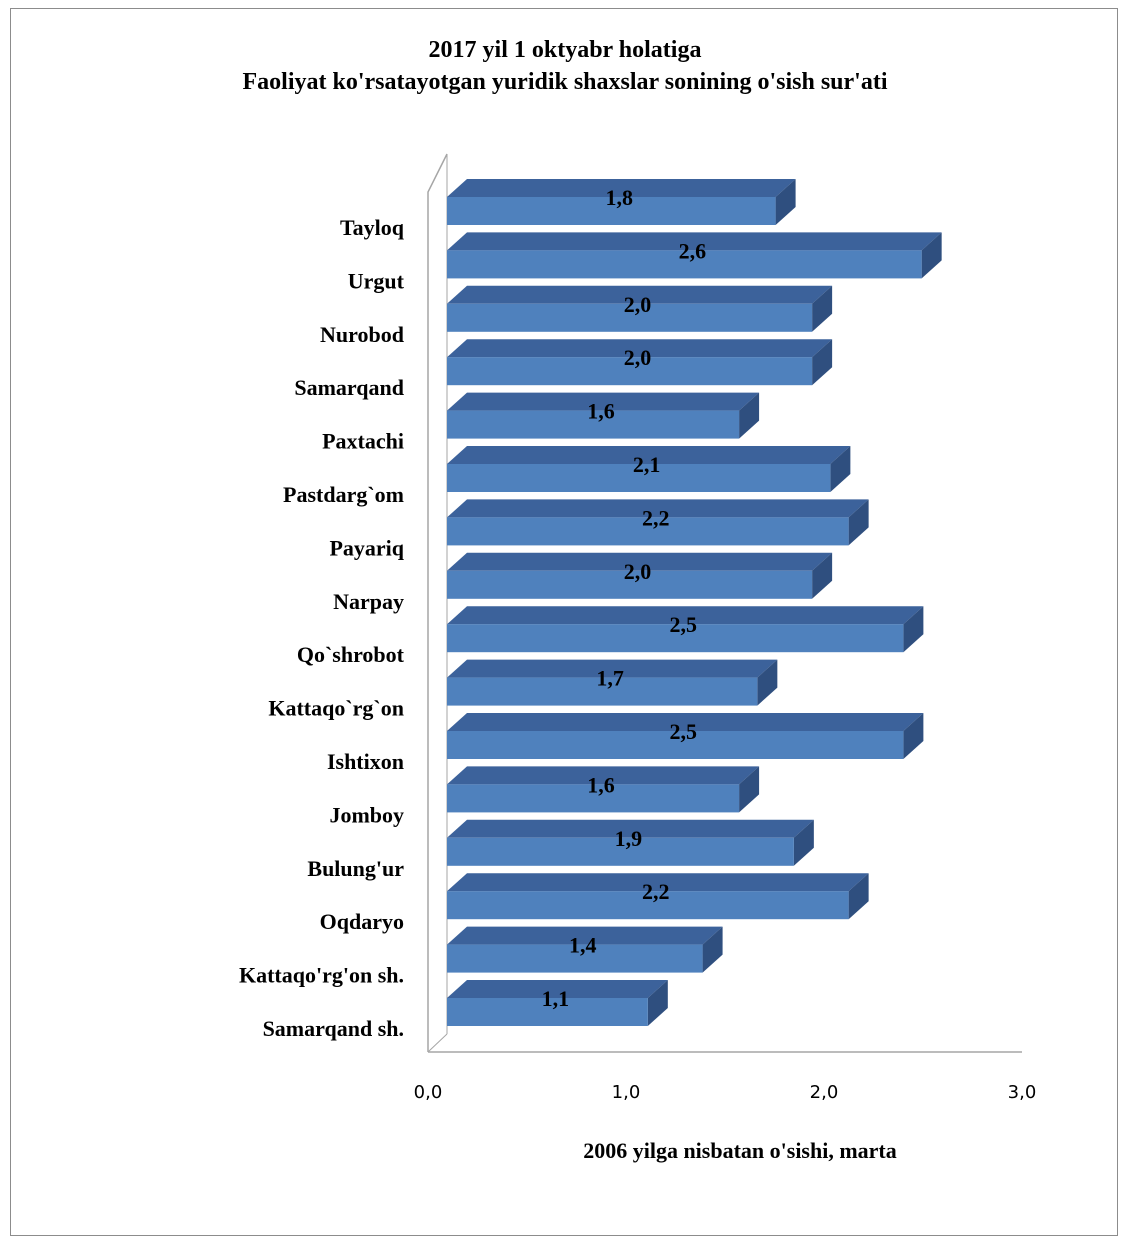  I want to click on category-label: Bulung'ur, so click(355, 868).